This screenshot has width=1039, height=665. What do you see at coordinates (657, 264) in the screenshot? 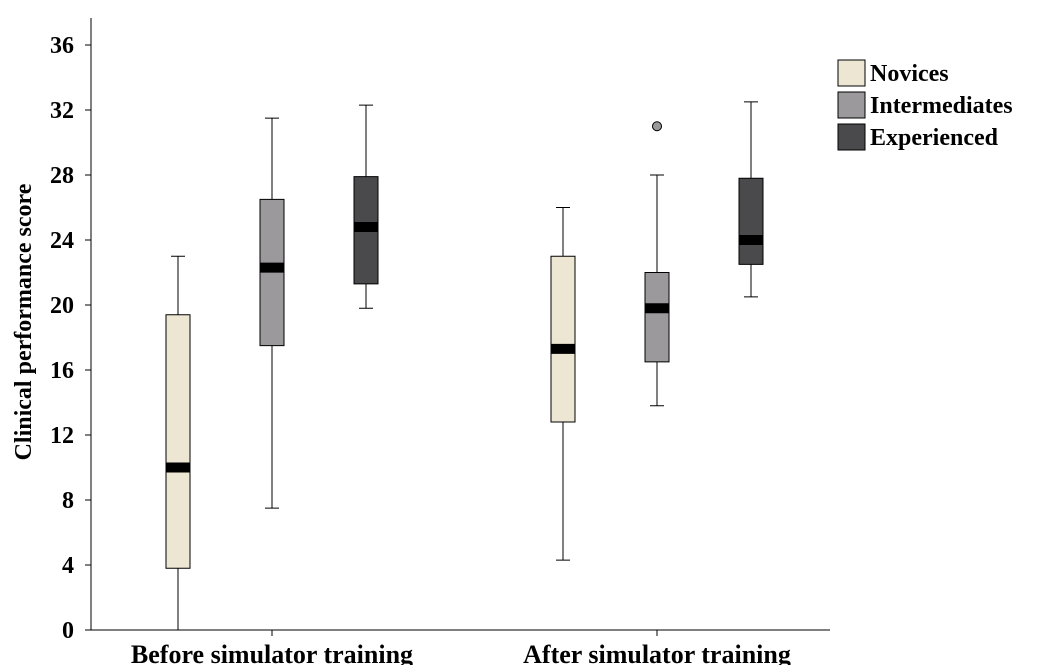
I see `box-intermediates-after` at bounding box center [657, 264].